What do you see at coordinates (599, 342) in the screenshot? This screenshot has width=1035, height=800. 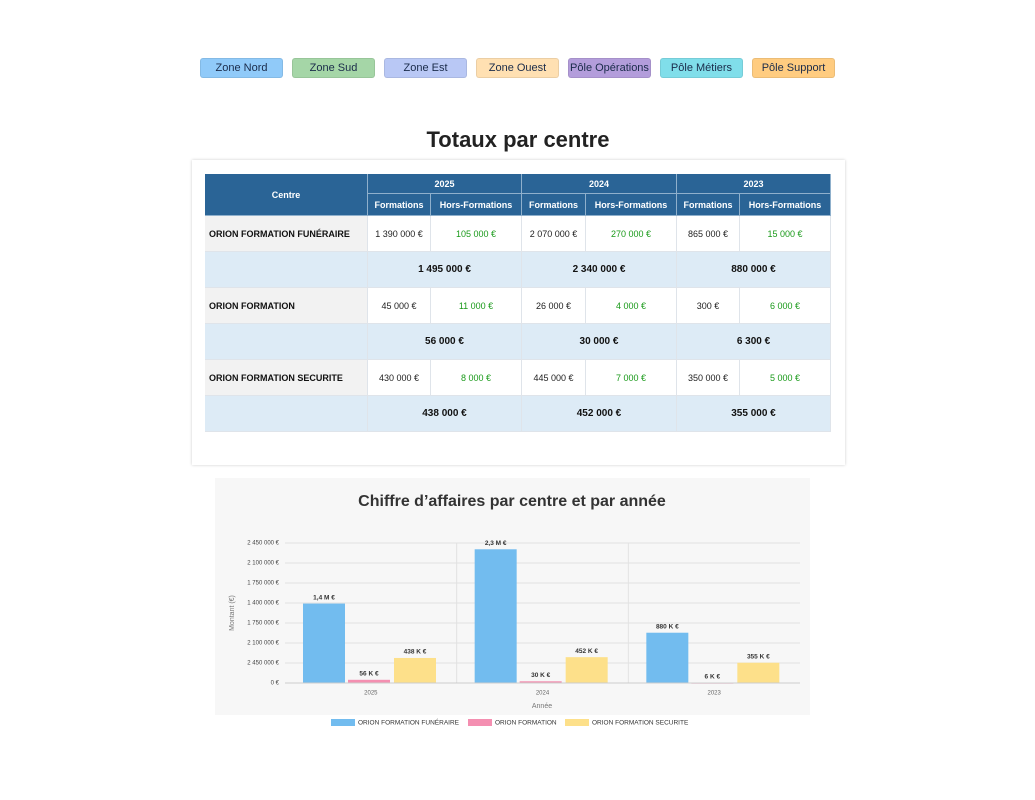 I see `total-cell: 30 000 €` at bounding box center [599, 342].